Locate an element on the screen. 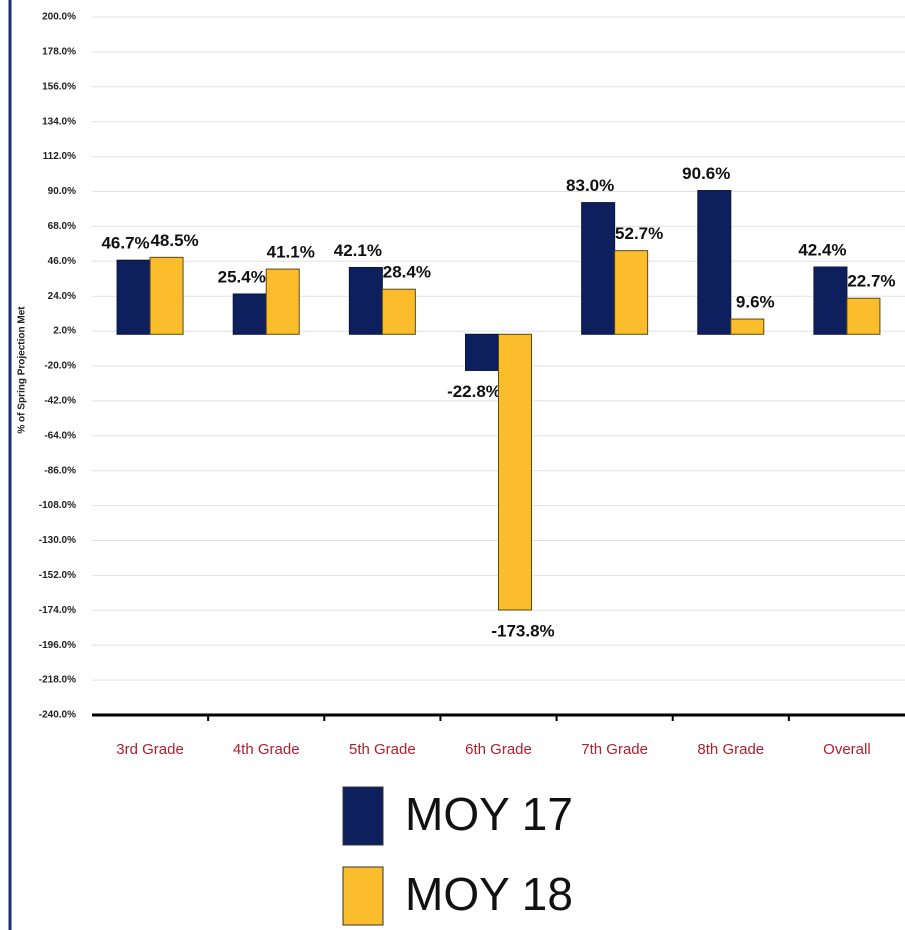 This screenshot has width=905, height=930. value-label: 22.7% is located at coordinates (871, 281).